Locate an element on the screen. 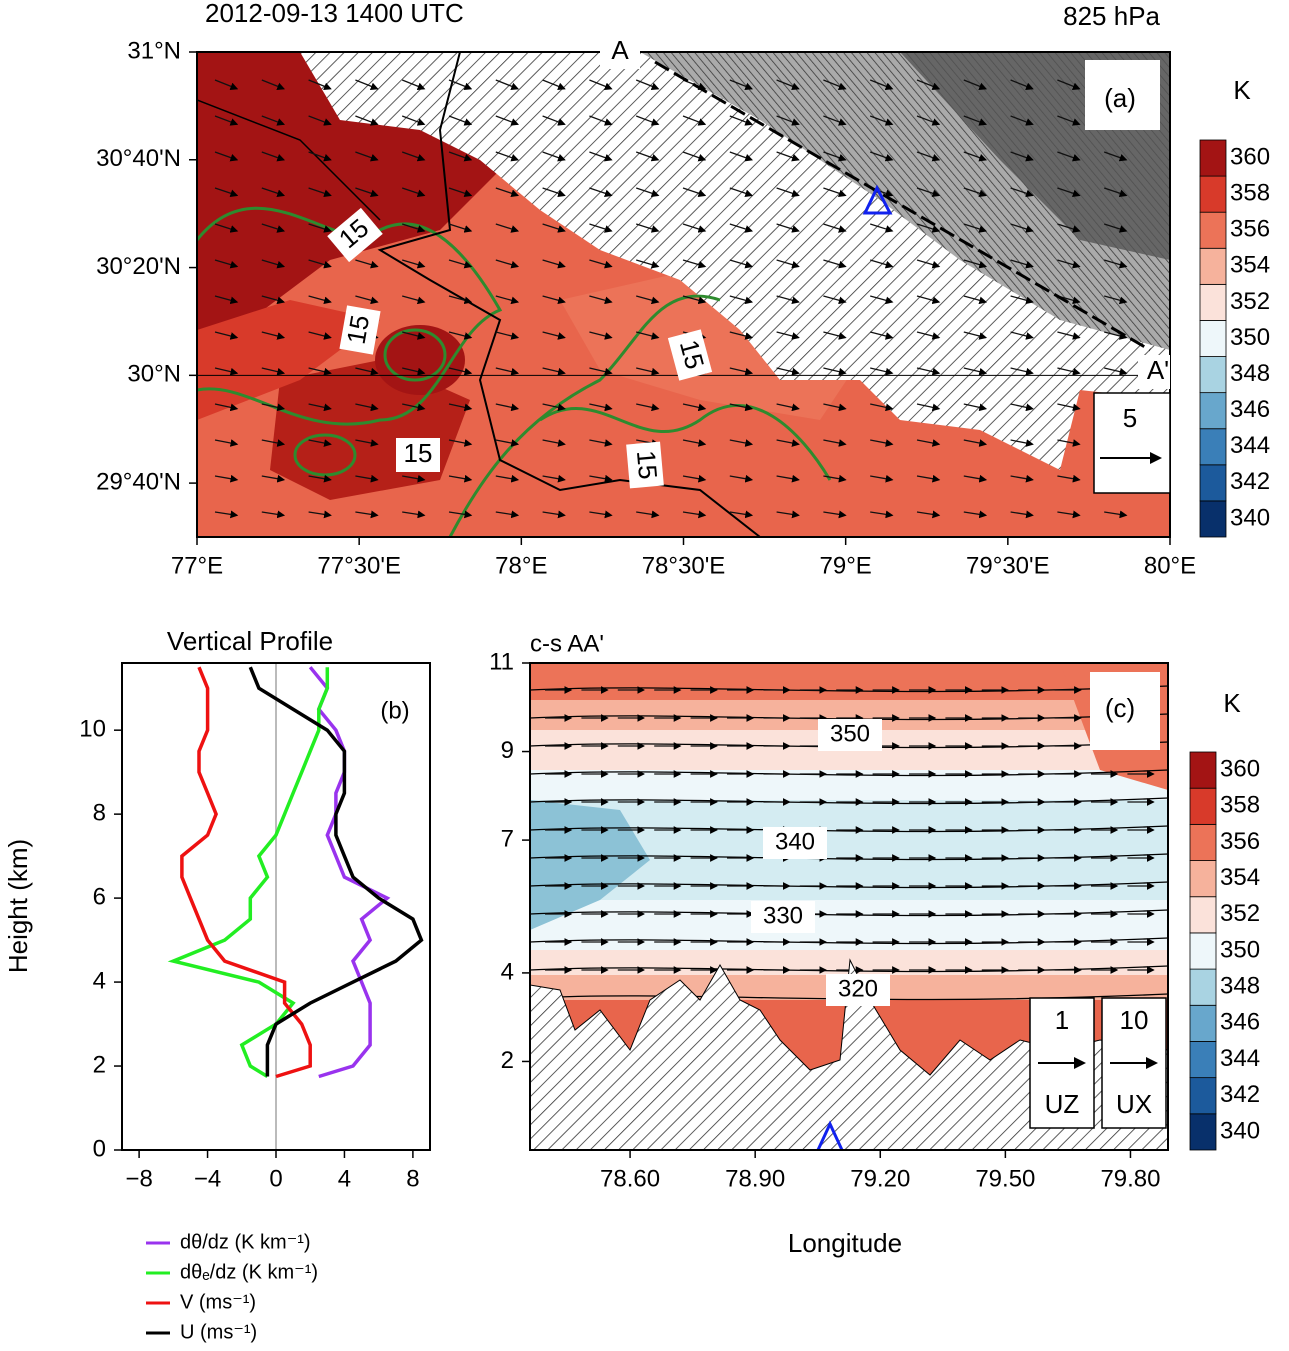 Image resolution: width=1289 pixels, height=1351 pixels. colorbar-label: 342 is located at coordinates (1240, 1094).